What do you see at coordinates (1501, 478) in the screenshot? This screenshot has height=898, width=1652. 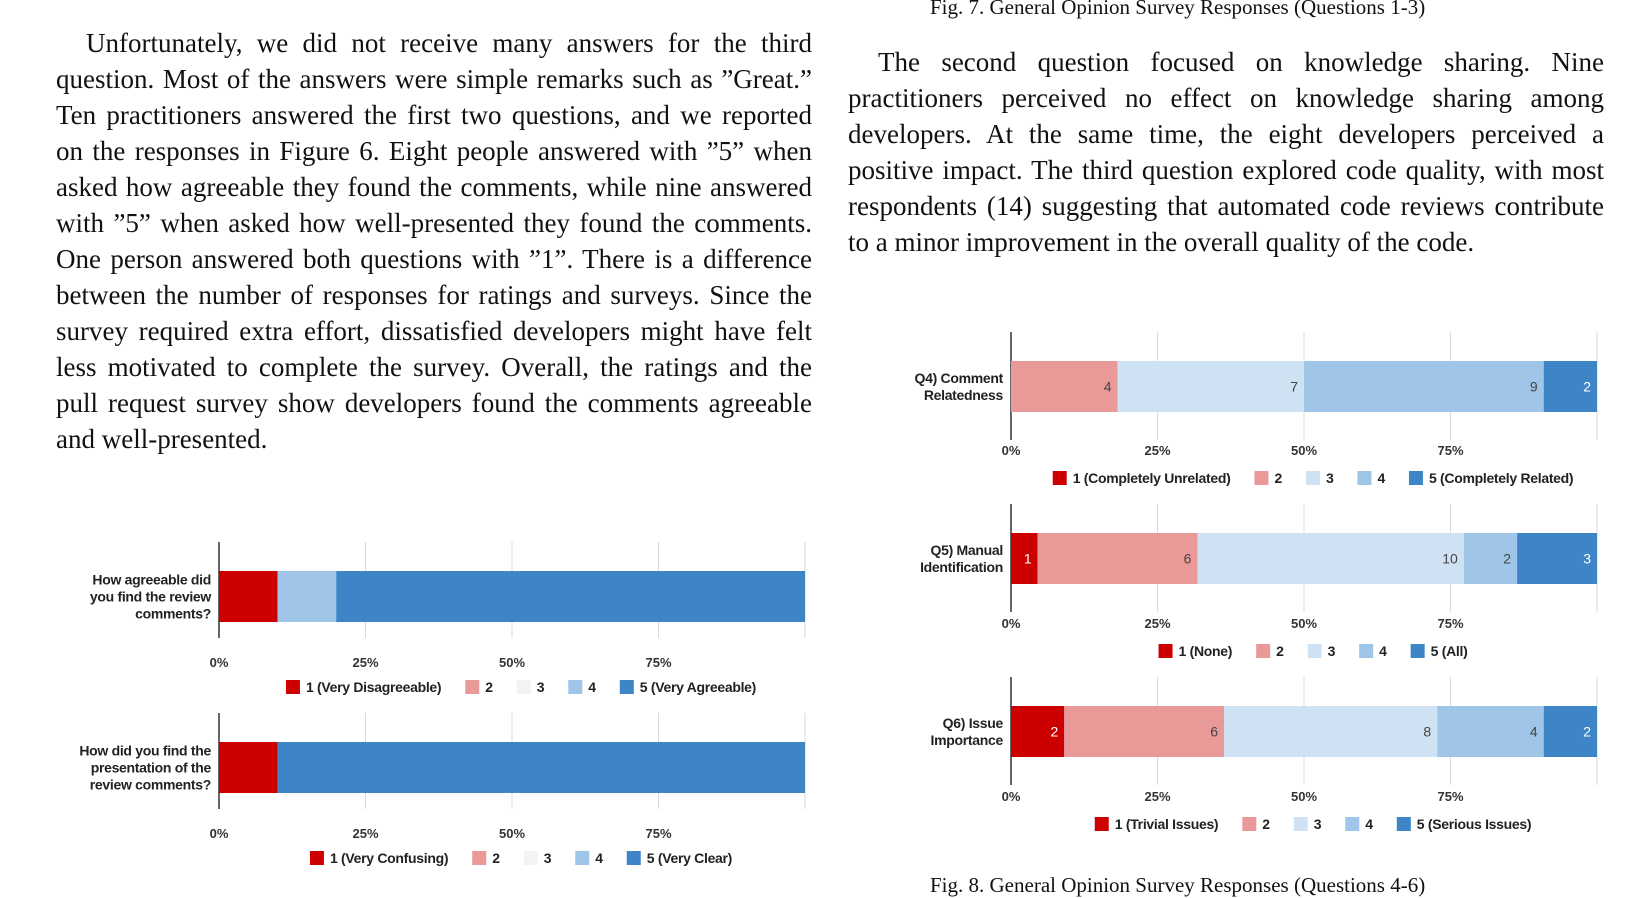 I see `legend-label: 5 (Completely Related)` at bounding box center [1501, 478].